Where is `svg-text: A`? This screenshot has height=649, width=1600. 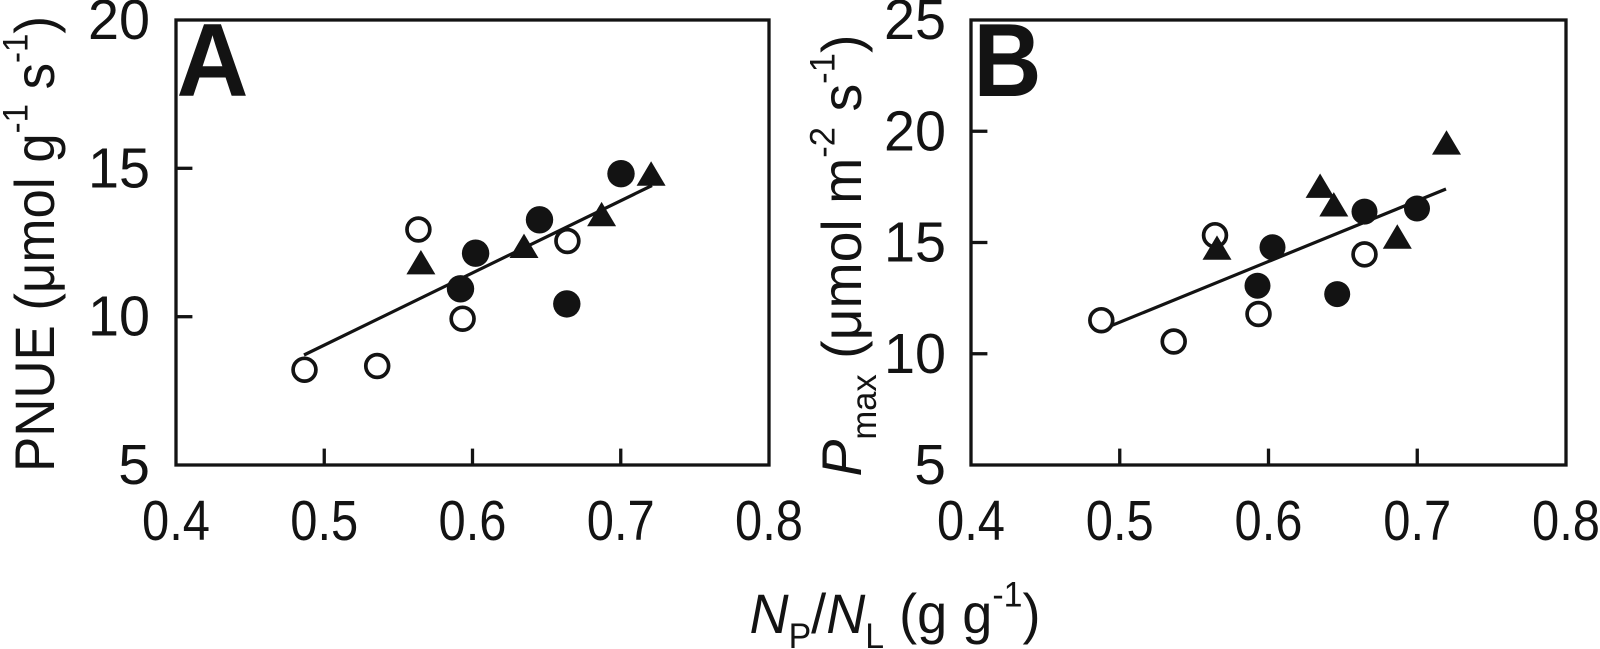
svg-text: A is located at coordinates (213, 61).